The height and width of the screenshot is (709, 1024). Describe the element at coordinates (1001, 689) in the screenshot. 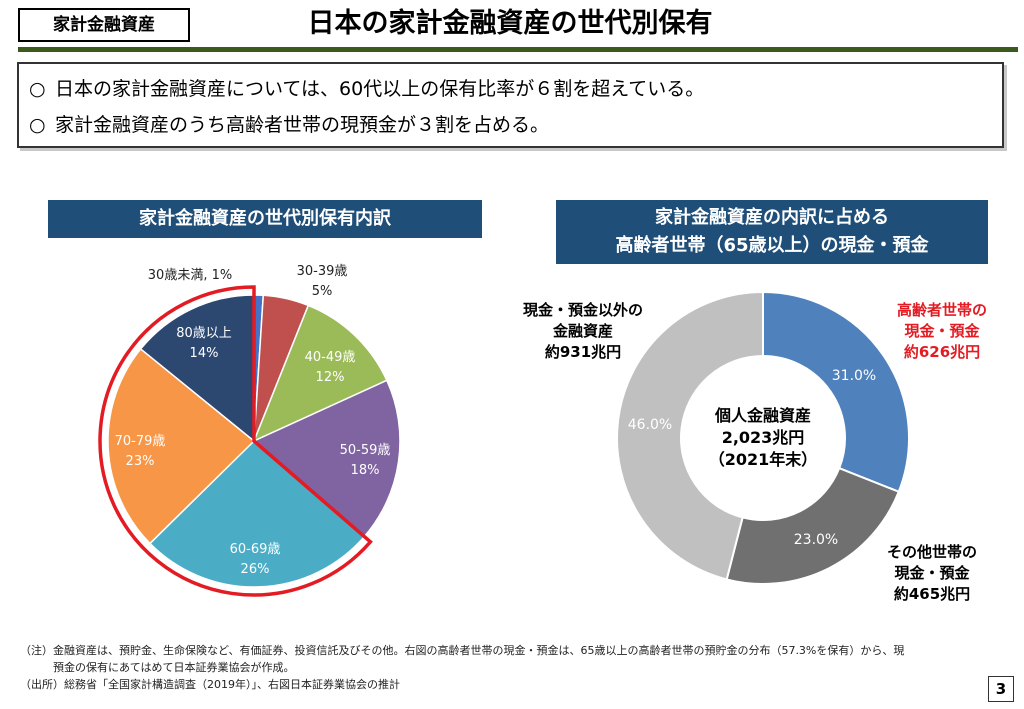

I see `page-number: 3` at that location.